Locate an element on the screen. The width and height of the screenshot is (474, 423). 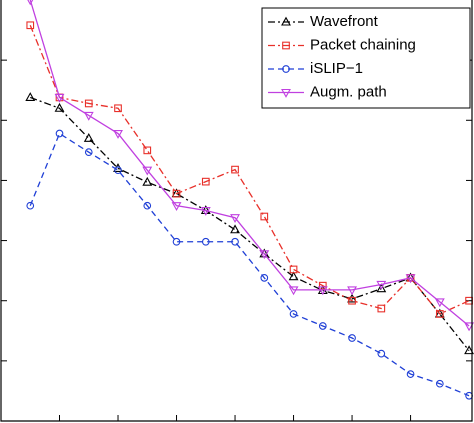
legend-box is located at coordinates (366, 58).